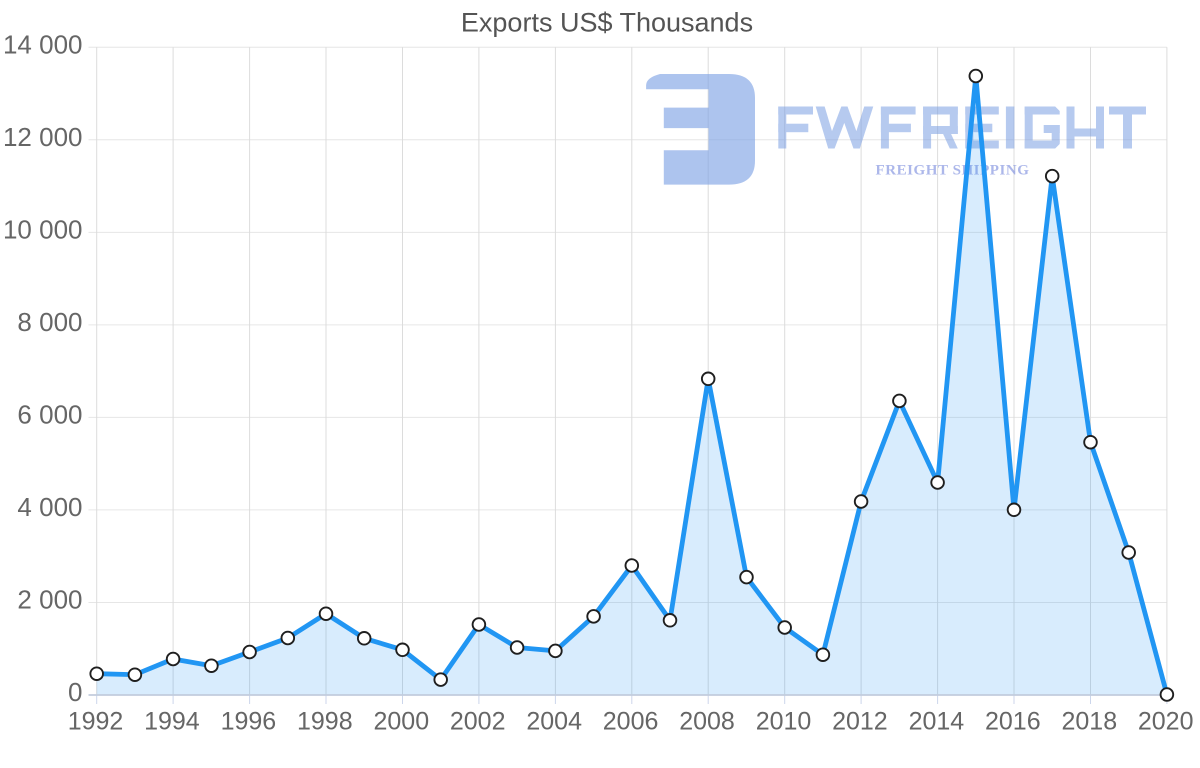  I want to click on svg-text: 0, so click(75, 692).